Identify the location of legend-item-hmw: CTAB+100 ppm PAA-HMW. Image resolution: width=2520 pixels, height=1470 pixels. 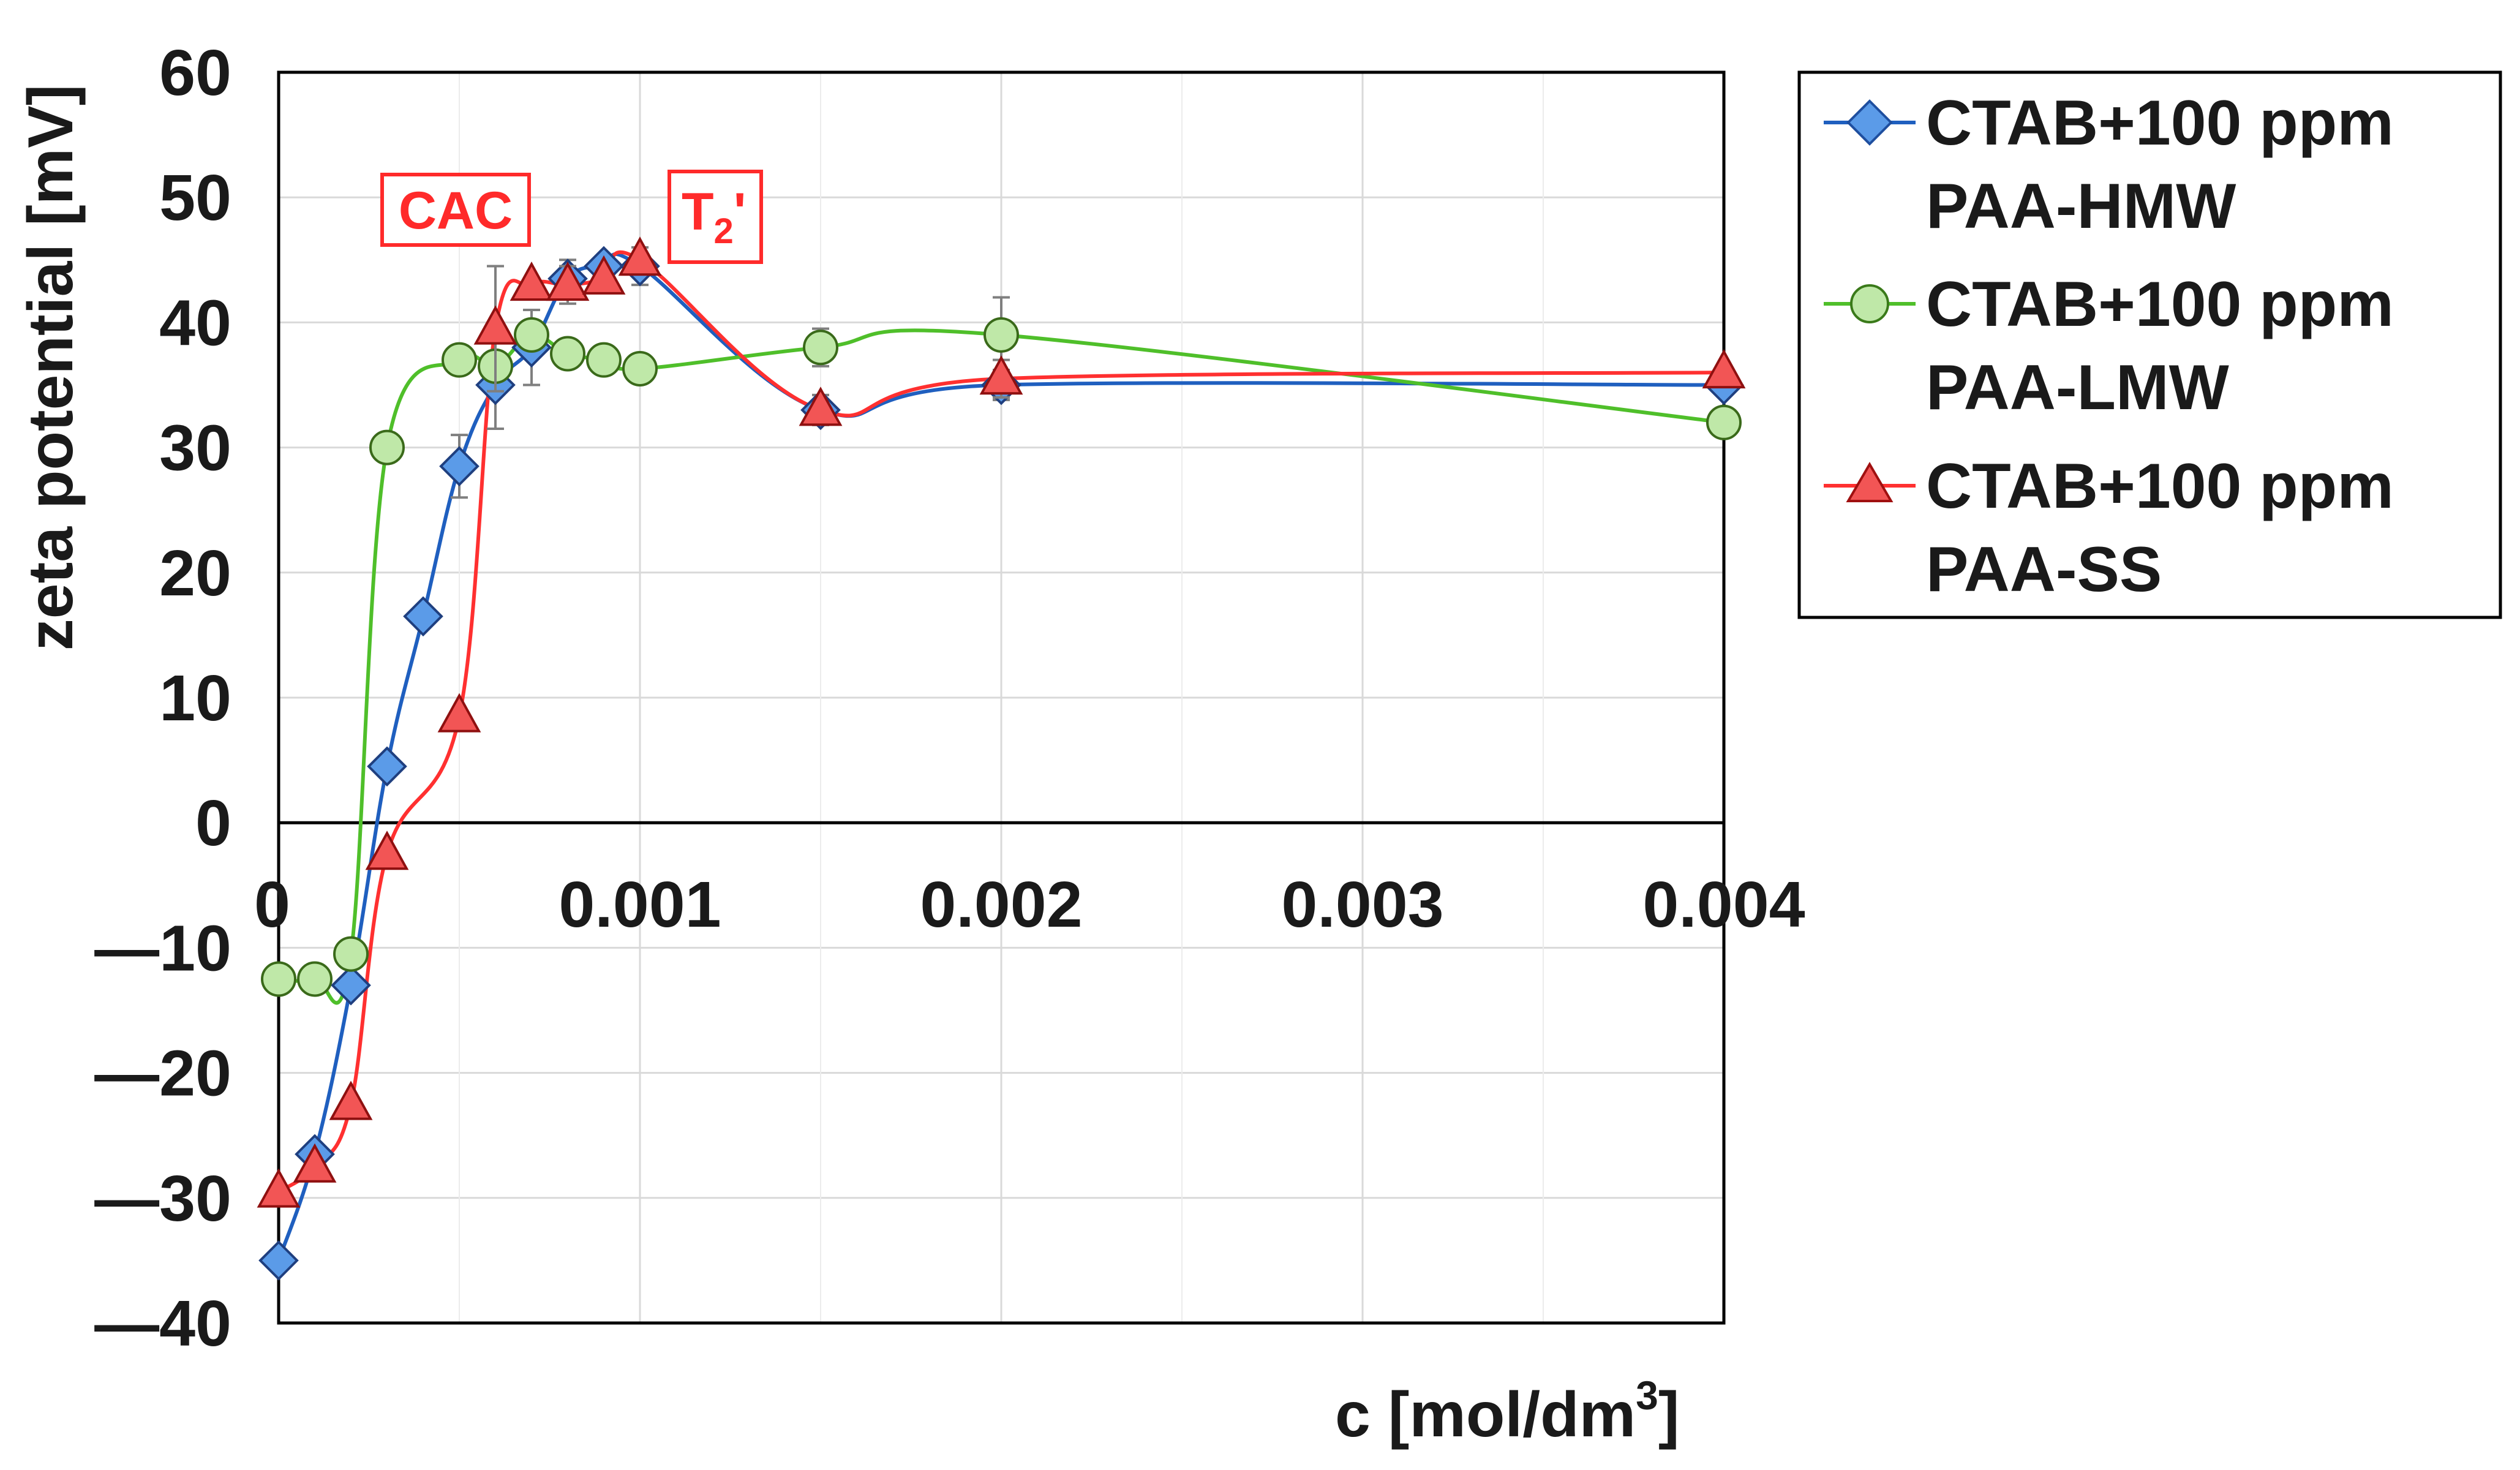
(2109, 165).